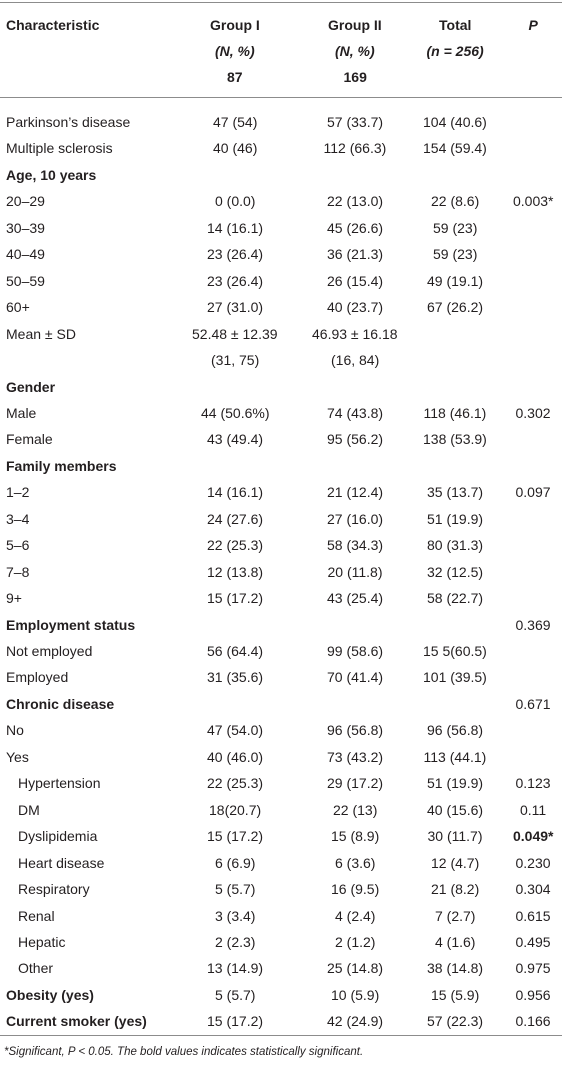 Image resolution: width=562 pixels, height=1071 pixels. Describe the element at coordinates (455, 598) in the screenshot. I see `cell: 58 (22.7)` at that location.